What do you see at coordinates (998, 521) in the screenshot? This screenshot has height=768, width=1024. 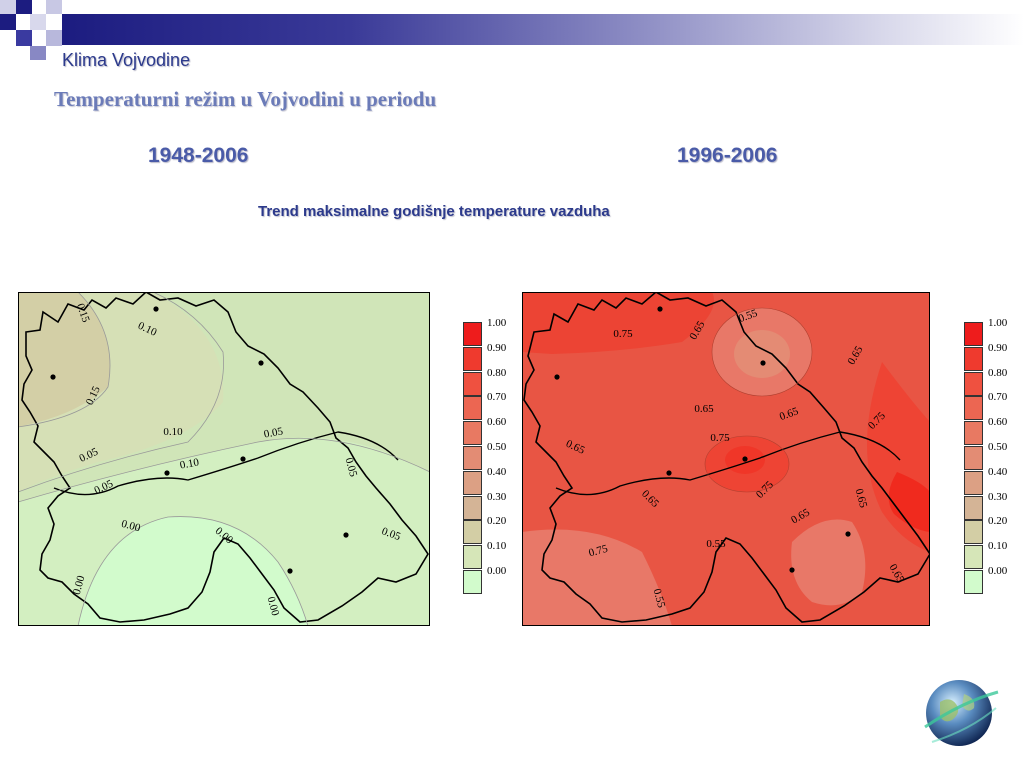 I see `legend-label: 0.20` at bounding box center [998, 521].